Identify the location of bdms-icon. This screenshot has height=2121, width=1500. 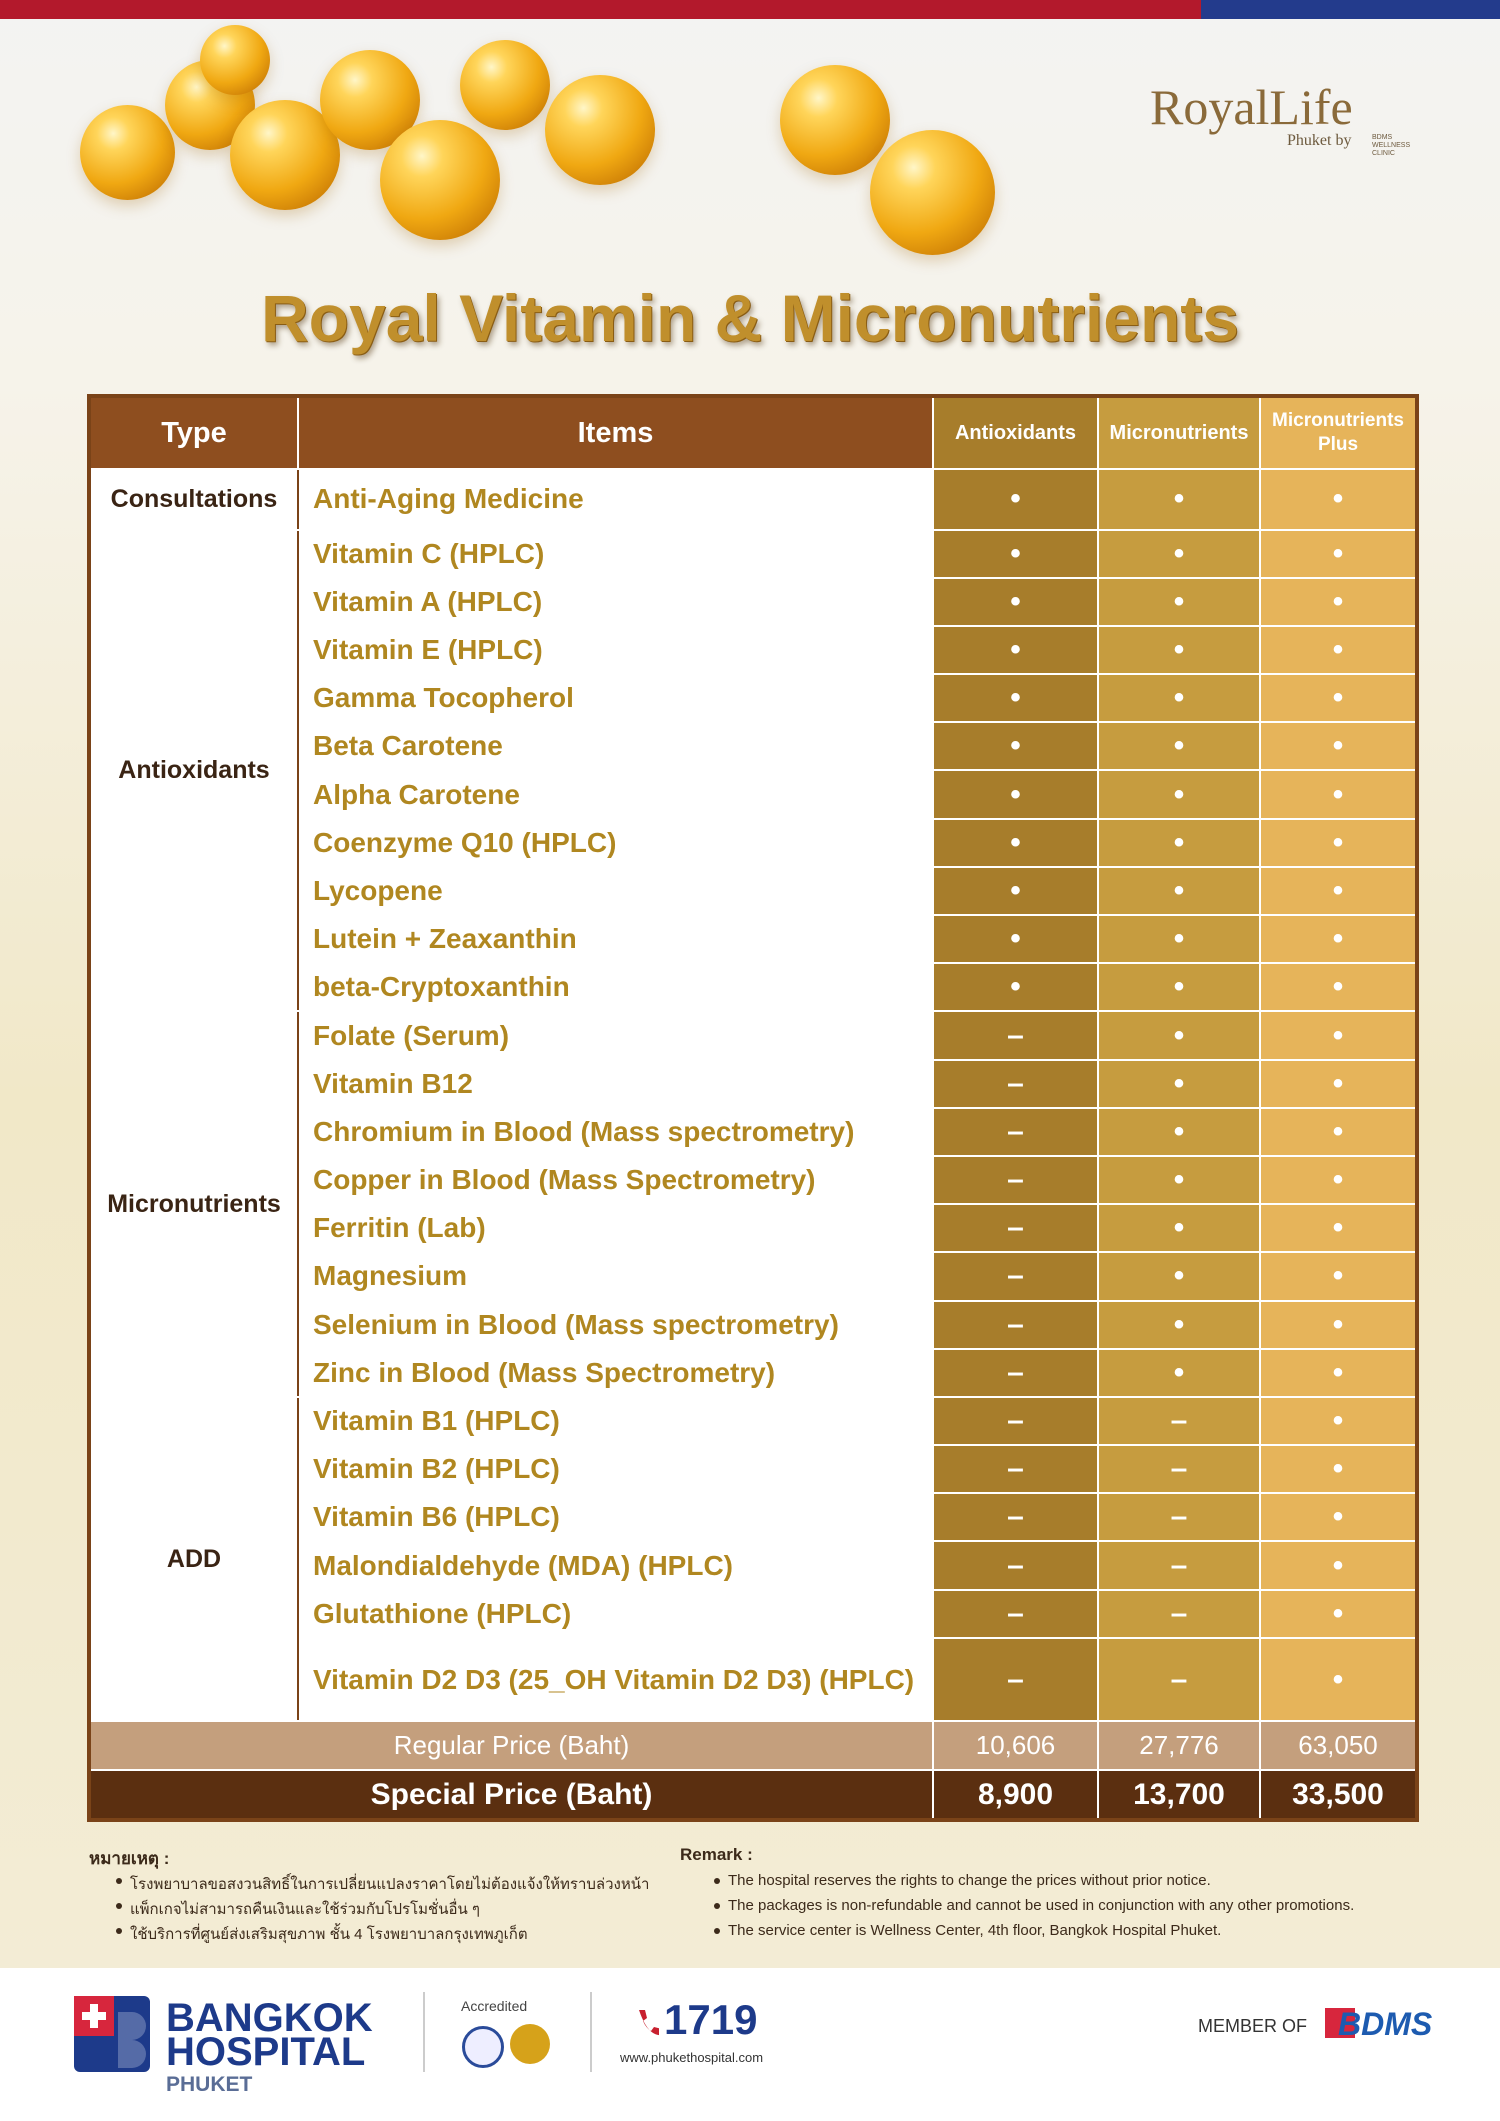
(1340, 2023).